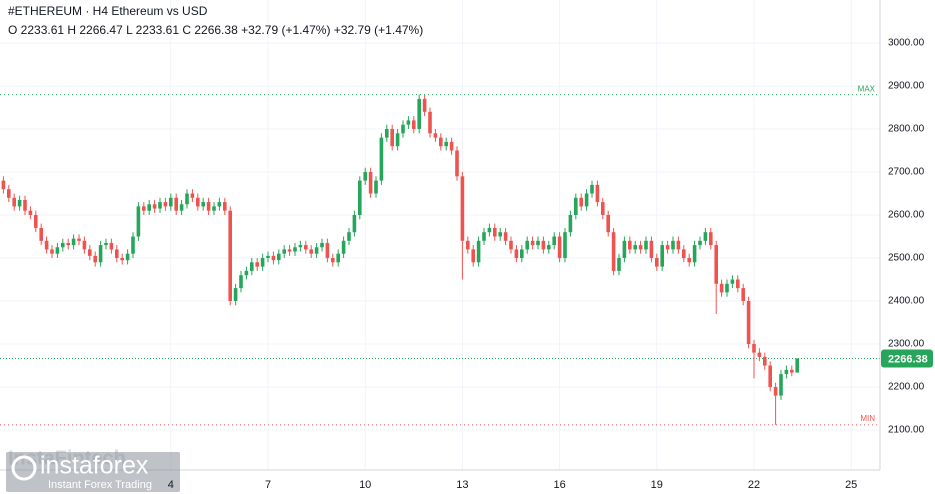 The width and height of the screenshot is (935, 494). I want to click on last-price-tag, so click(907, 358).